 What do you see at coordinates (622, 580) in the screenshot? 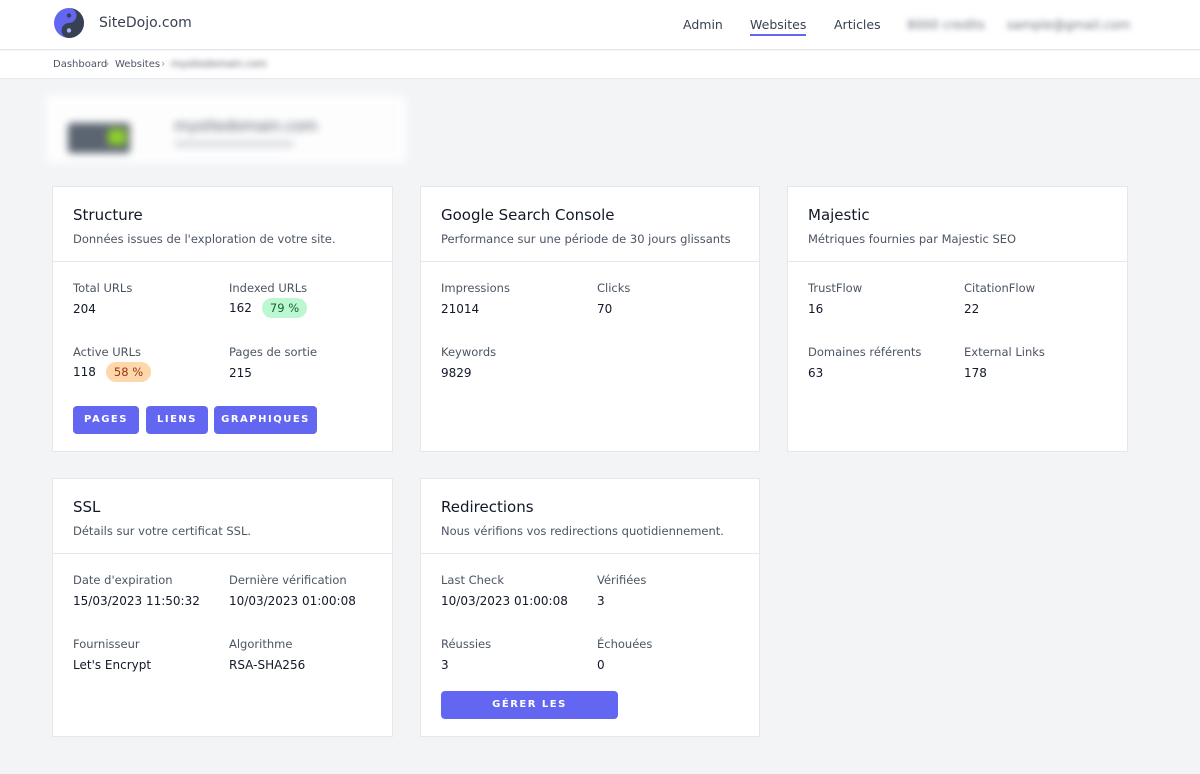
I see `stat-label: Vérifiées` at bounding box center [622, 580].